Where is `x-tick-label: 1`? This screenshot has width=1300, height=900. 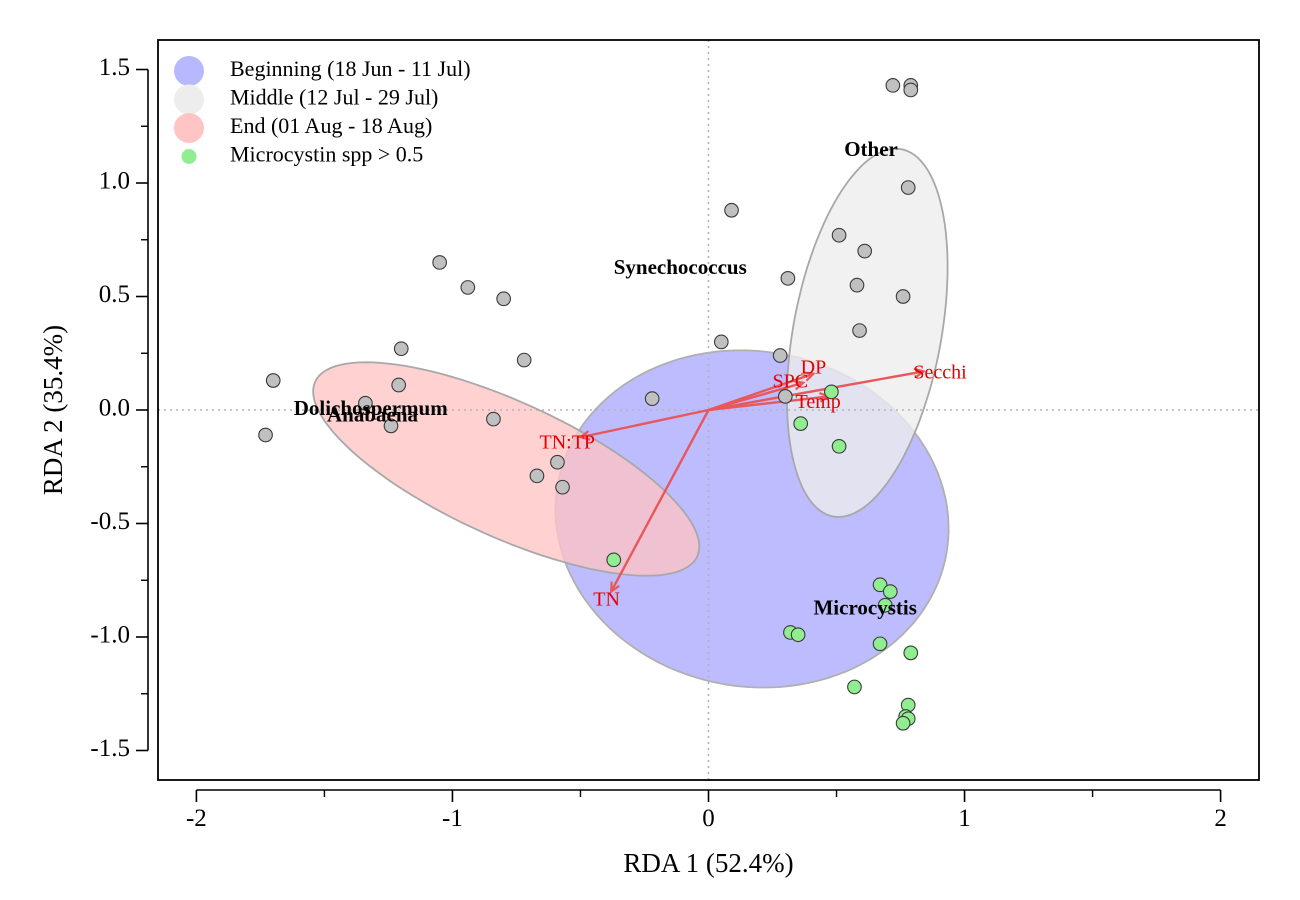 x-tick-label: 1 is located at coordinates (964, 818).